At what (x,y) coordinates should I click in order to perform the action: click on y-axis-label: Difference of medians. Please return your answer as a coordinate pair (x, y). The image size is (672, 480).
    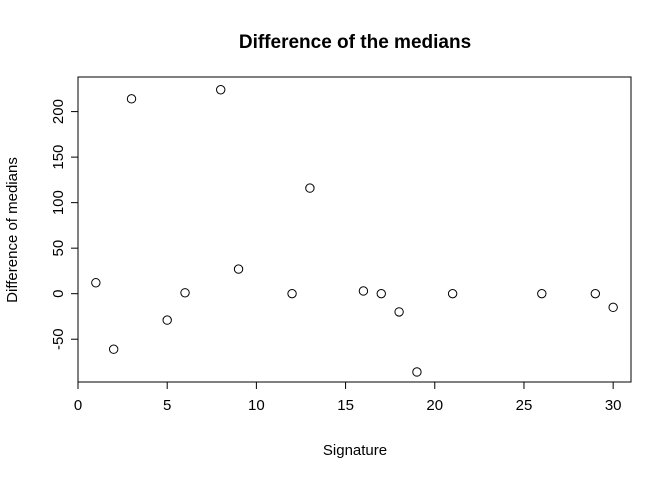
    Looking at the image, I should click on (12, 230).